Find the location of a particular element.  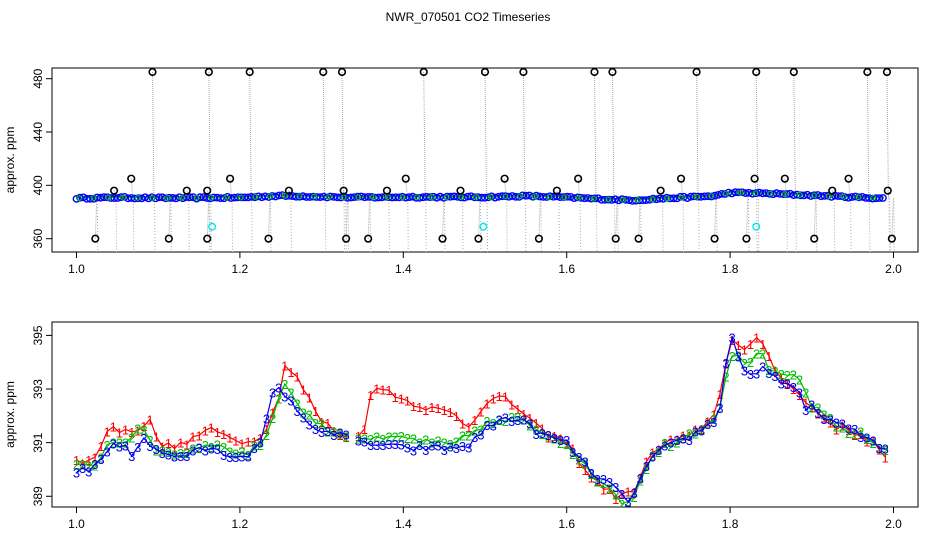

y-tick-label: 360 is located at coordinates (38, 238).